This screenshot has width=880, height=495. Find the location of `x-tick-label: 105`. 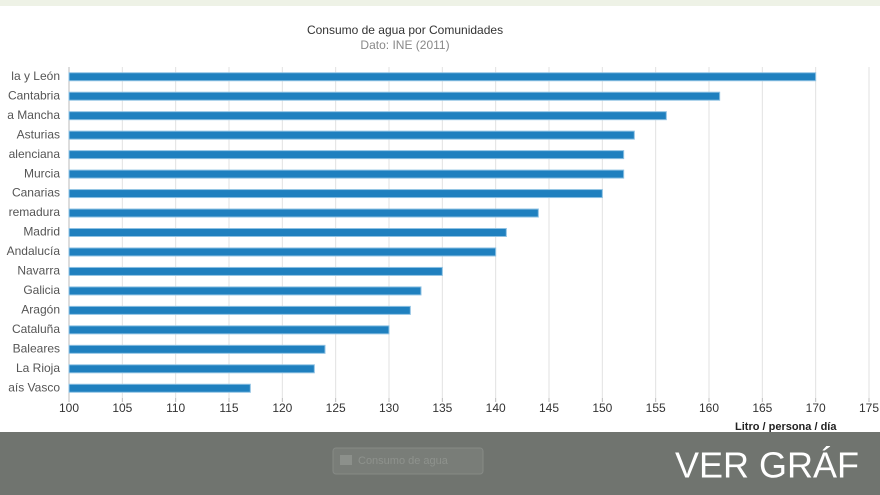

x-tick-label: 105 is located at coordinates (122, 408).